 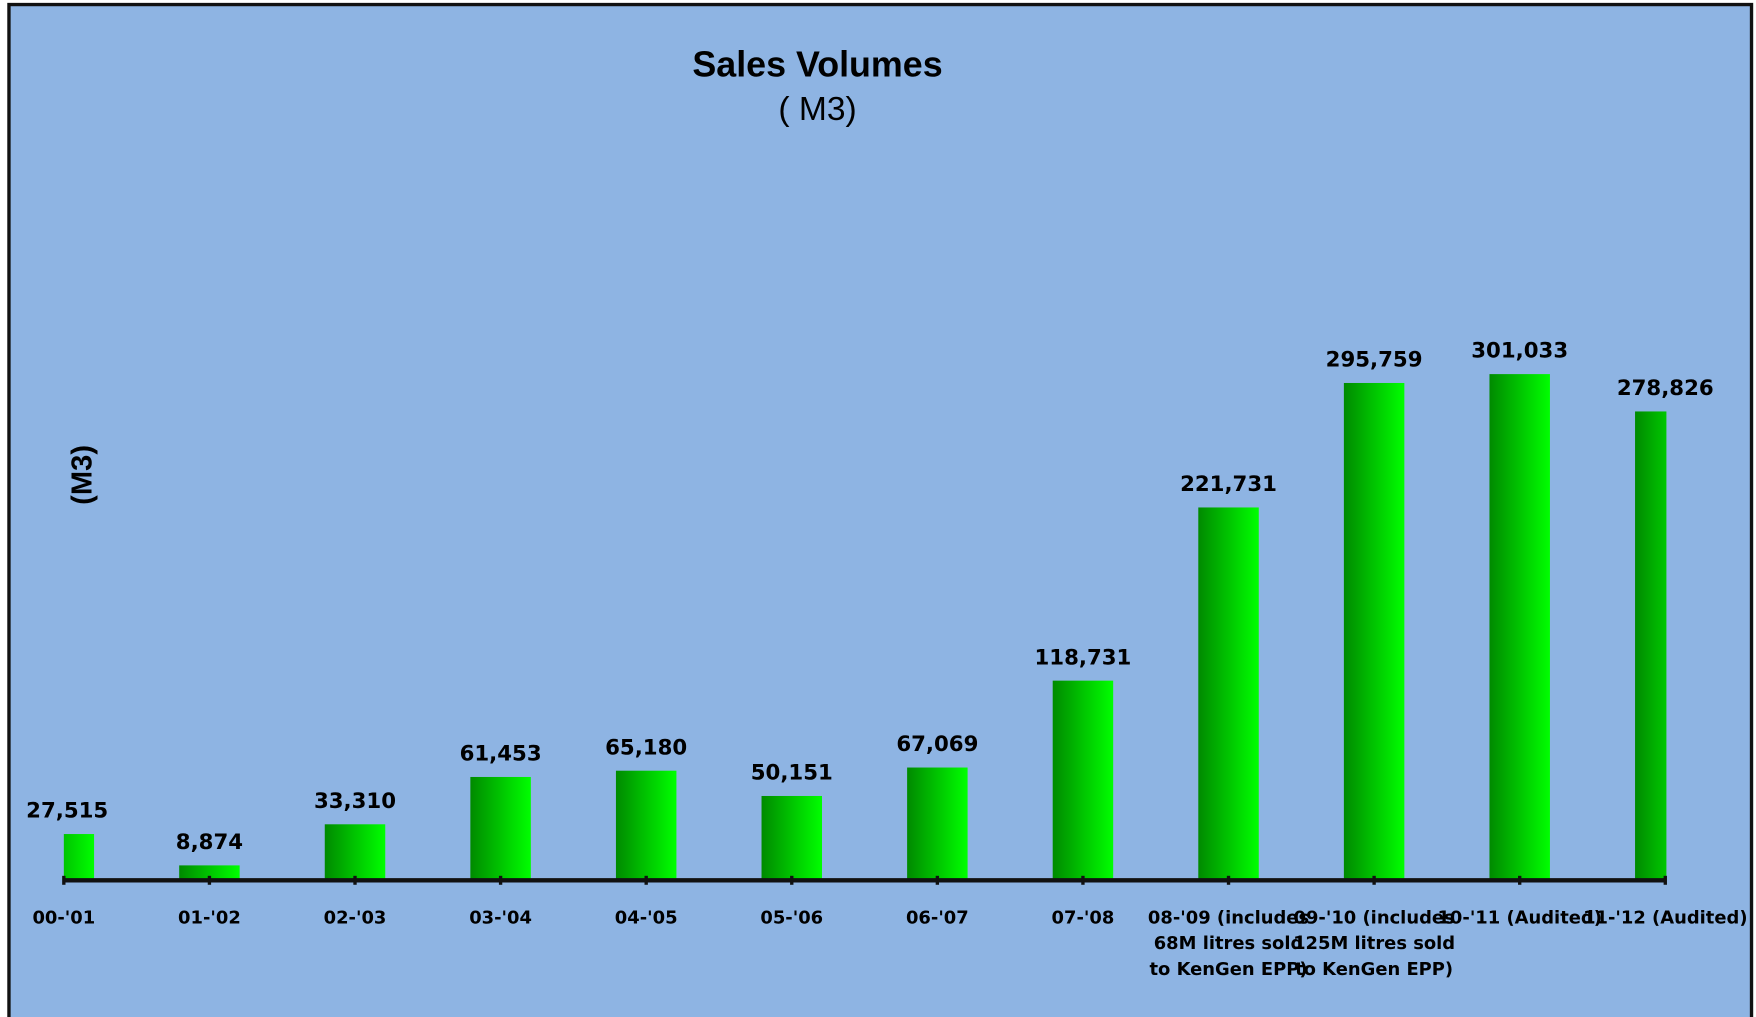 I want to click on x-tick-label: 02-'03, so click(x=355, y=917).